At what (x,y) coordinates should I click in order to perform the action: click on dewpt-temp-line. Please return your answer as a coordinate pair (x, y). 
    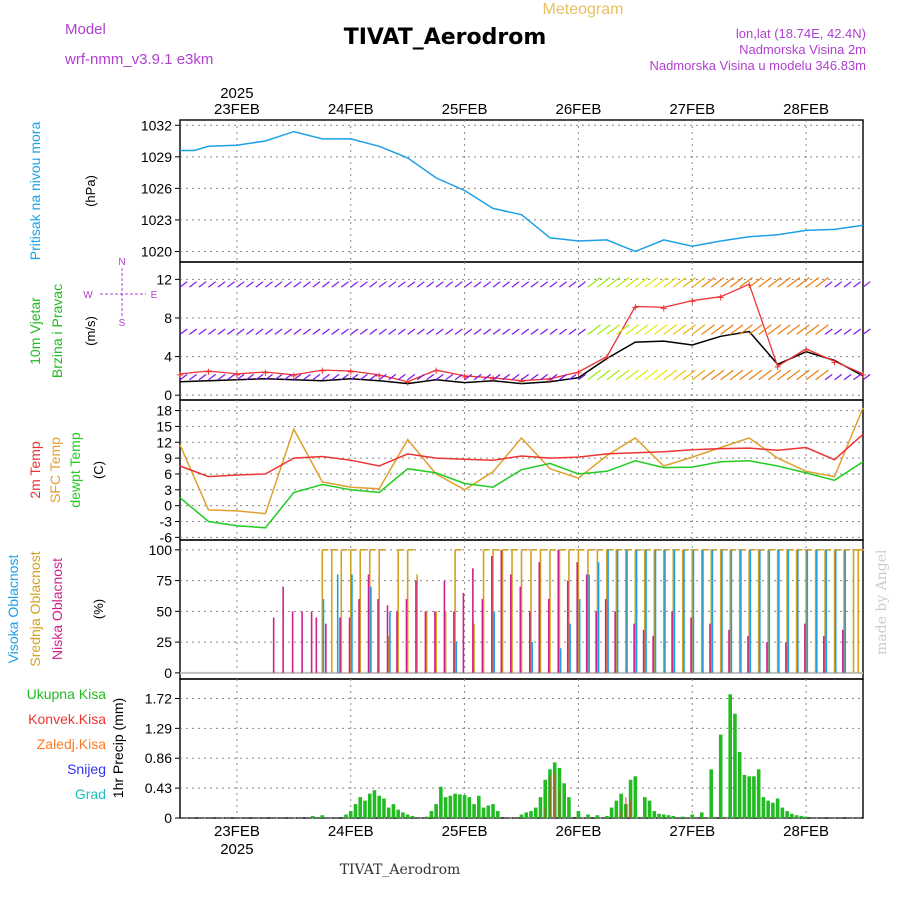
    Looking at the image, I should click on (521, 494).